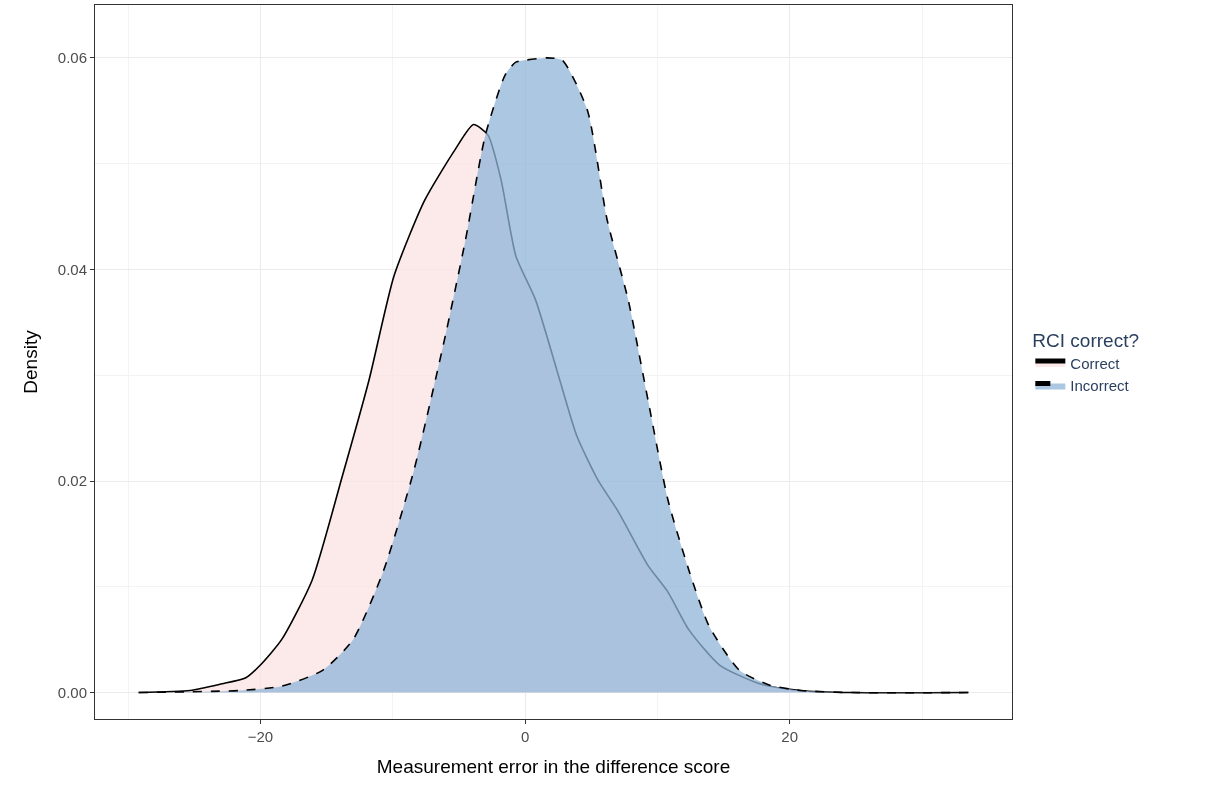 The width and height of the screenshot is (1222, 794). I want to click on x-tick-label: 20, so click(790, 736).